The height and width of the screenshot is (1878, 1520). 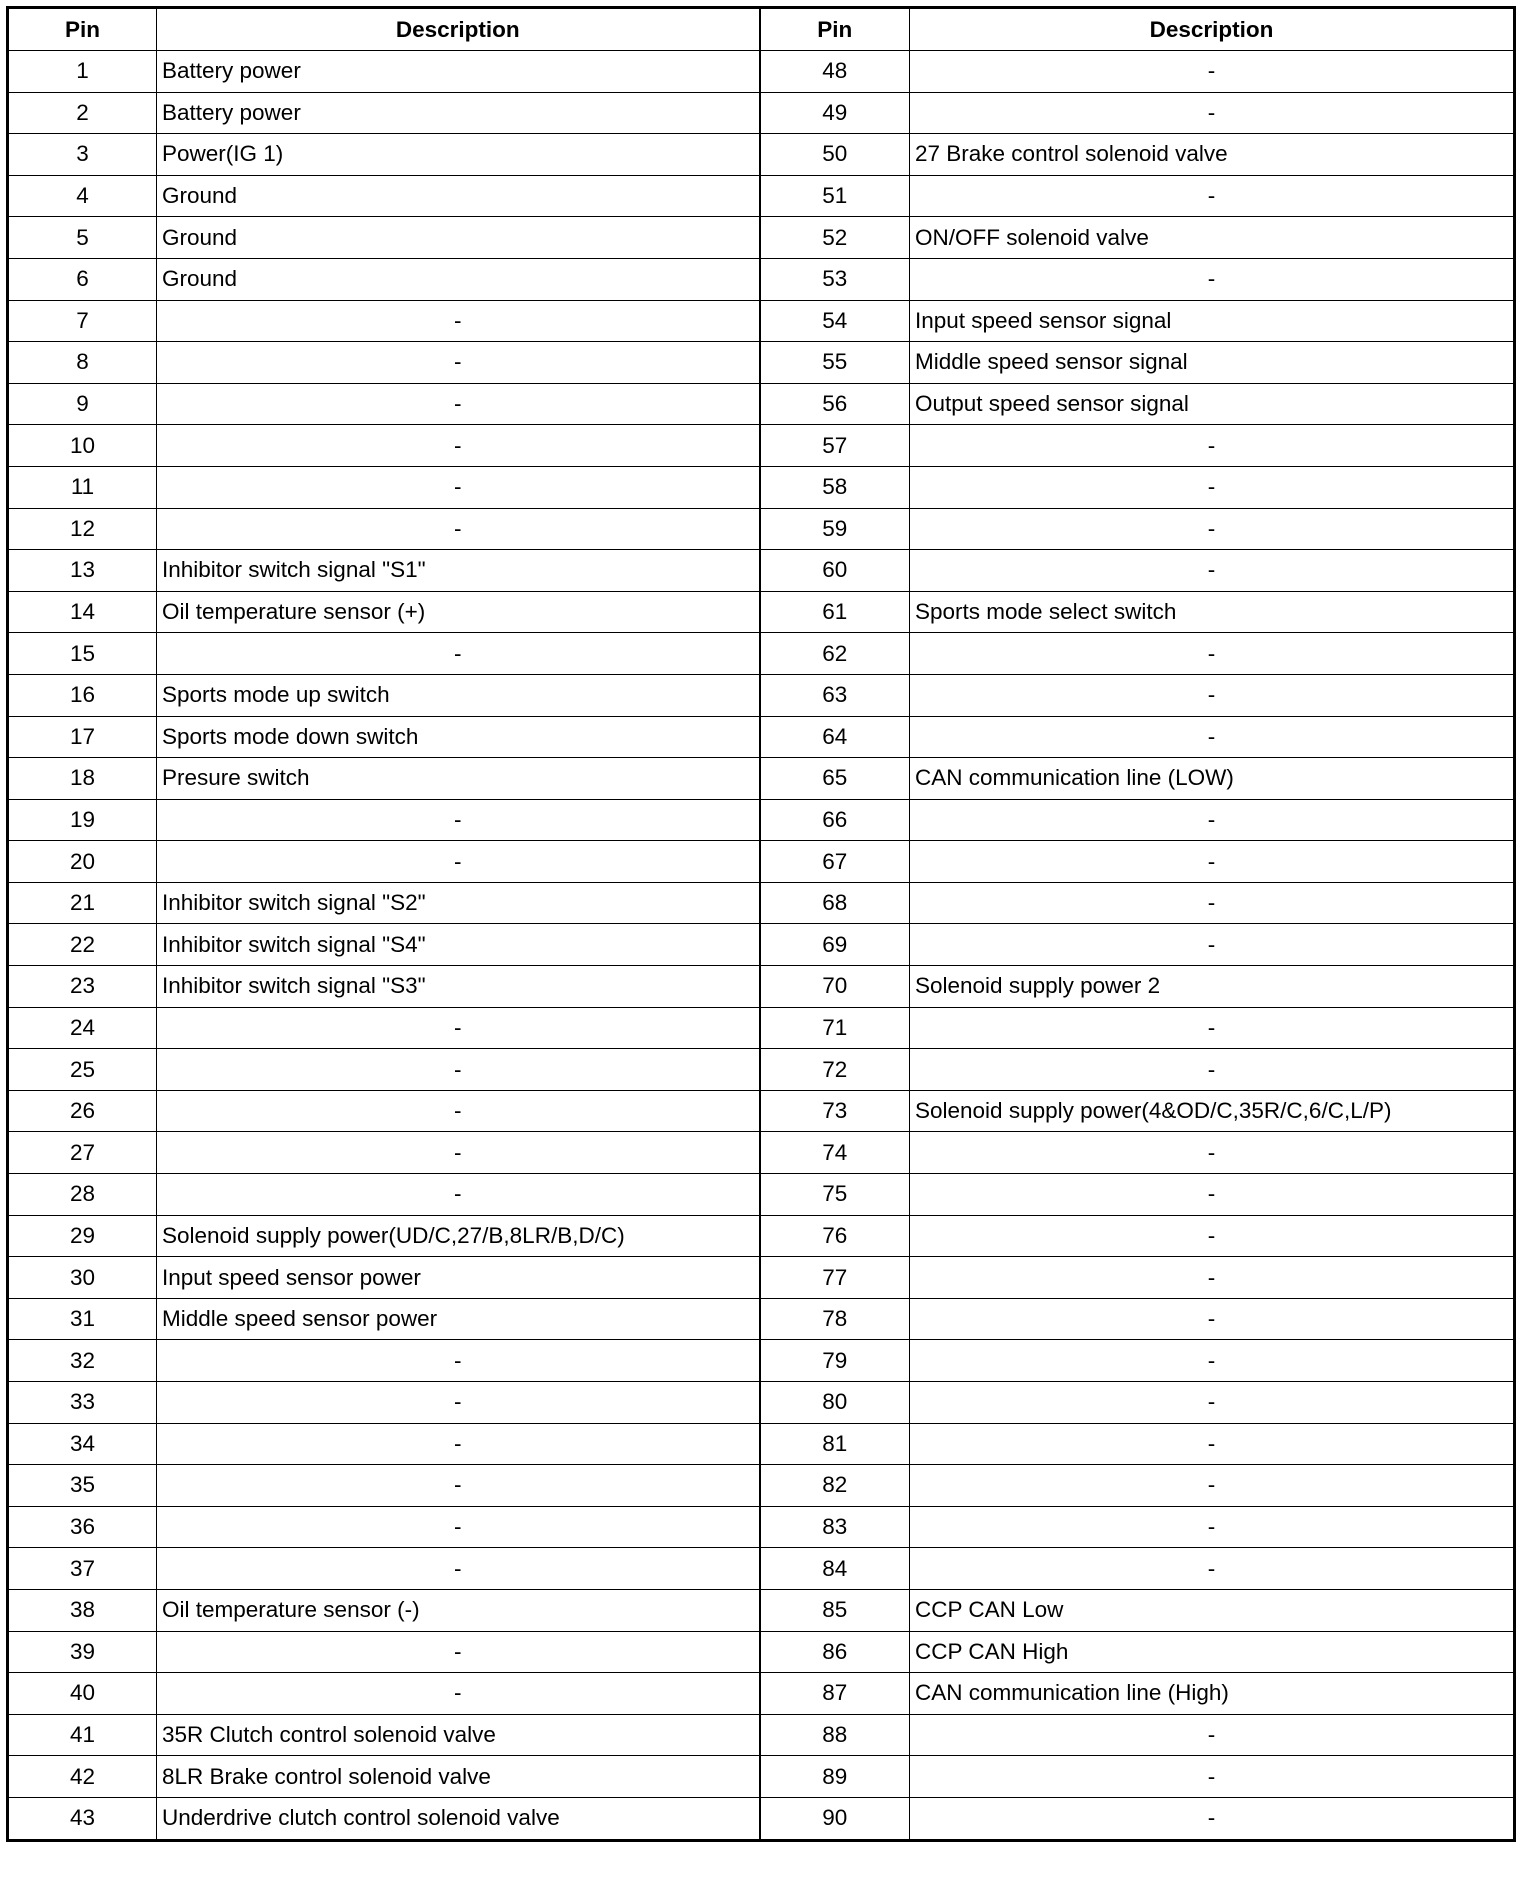 What do you see at coordinates (458, 113) in the screenshot?
I see `pin-description-left: Battery power` at bounding box center [458, 113].